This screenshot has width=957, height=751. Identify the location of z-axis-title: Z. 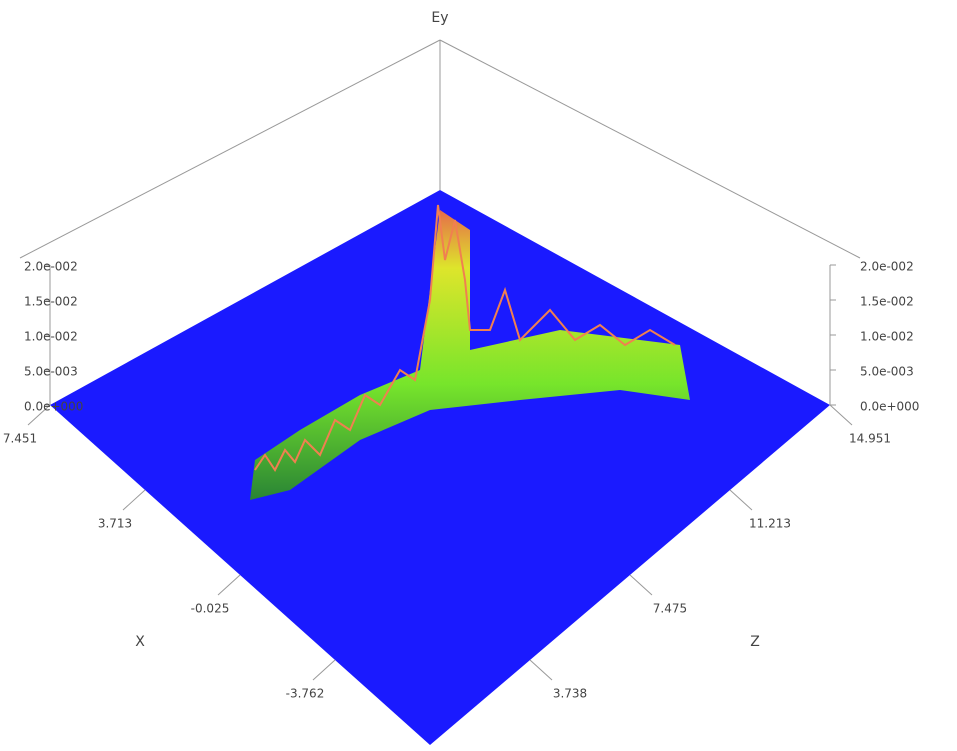
(755, 642).